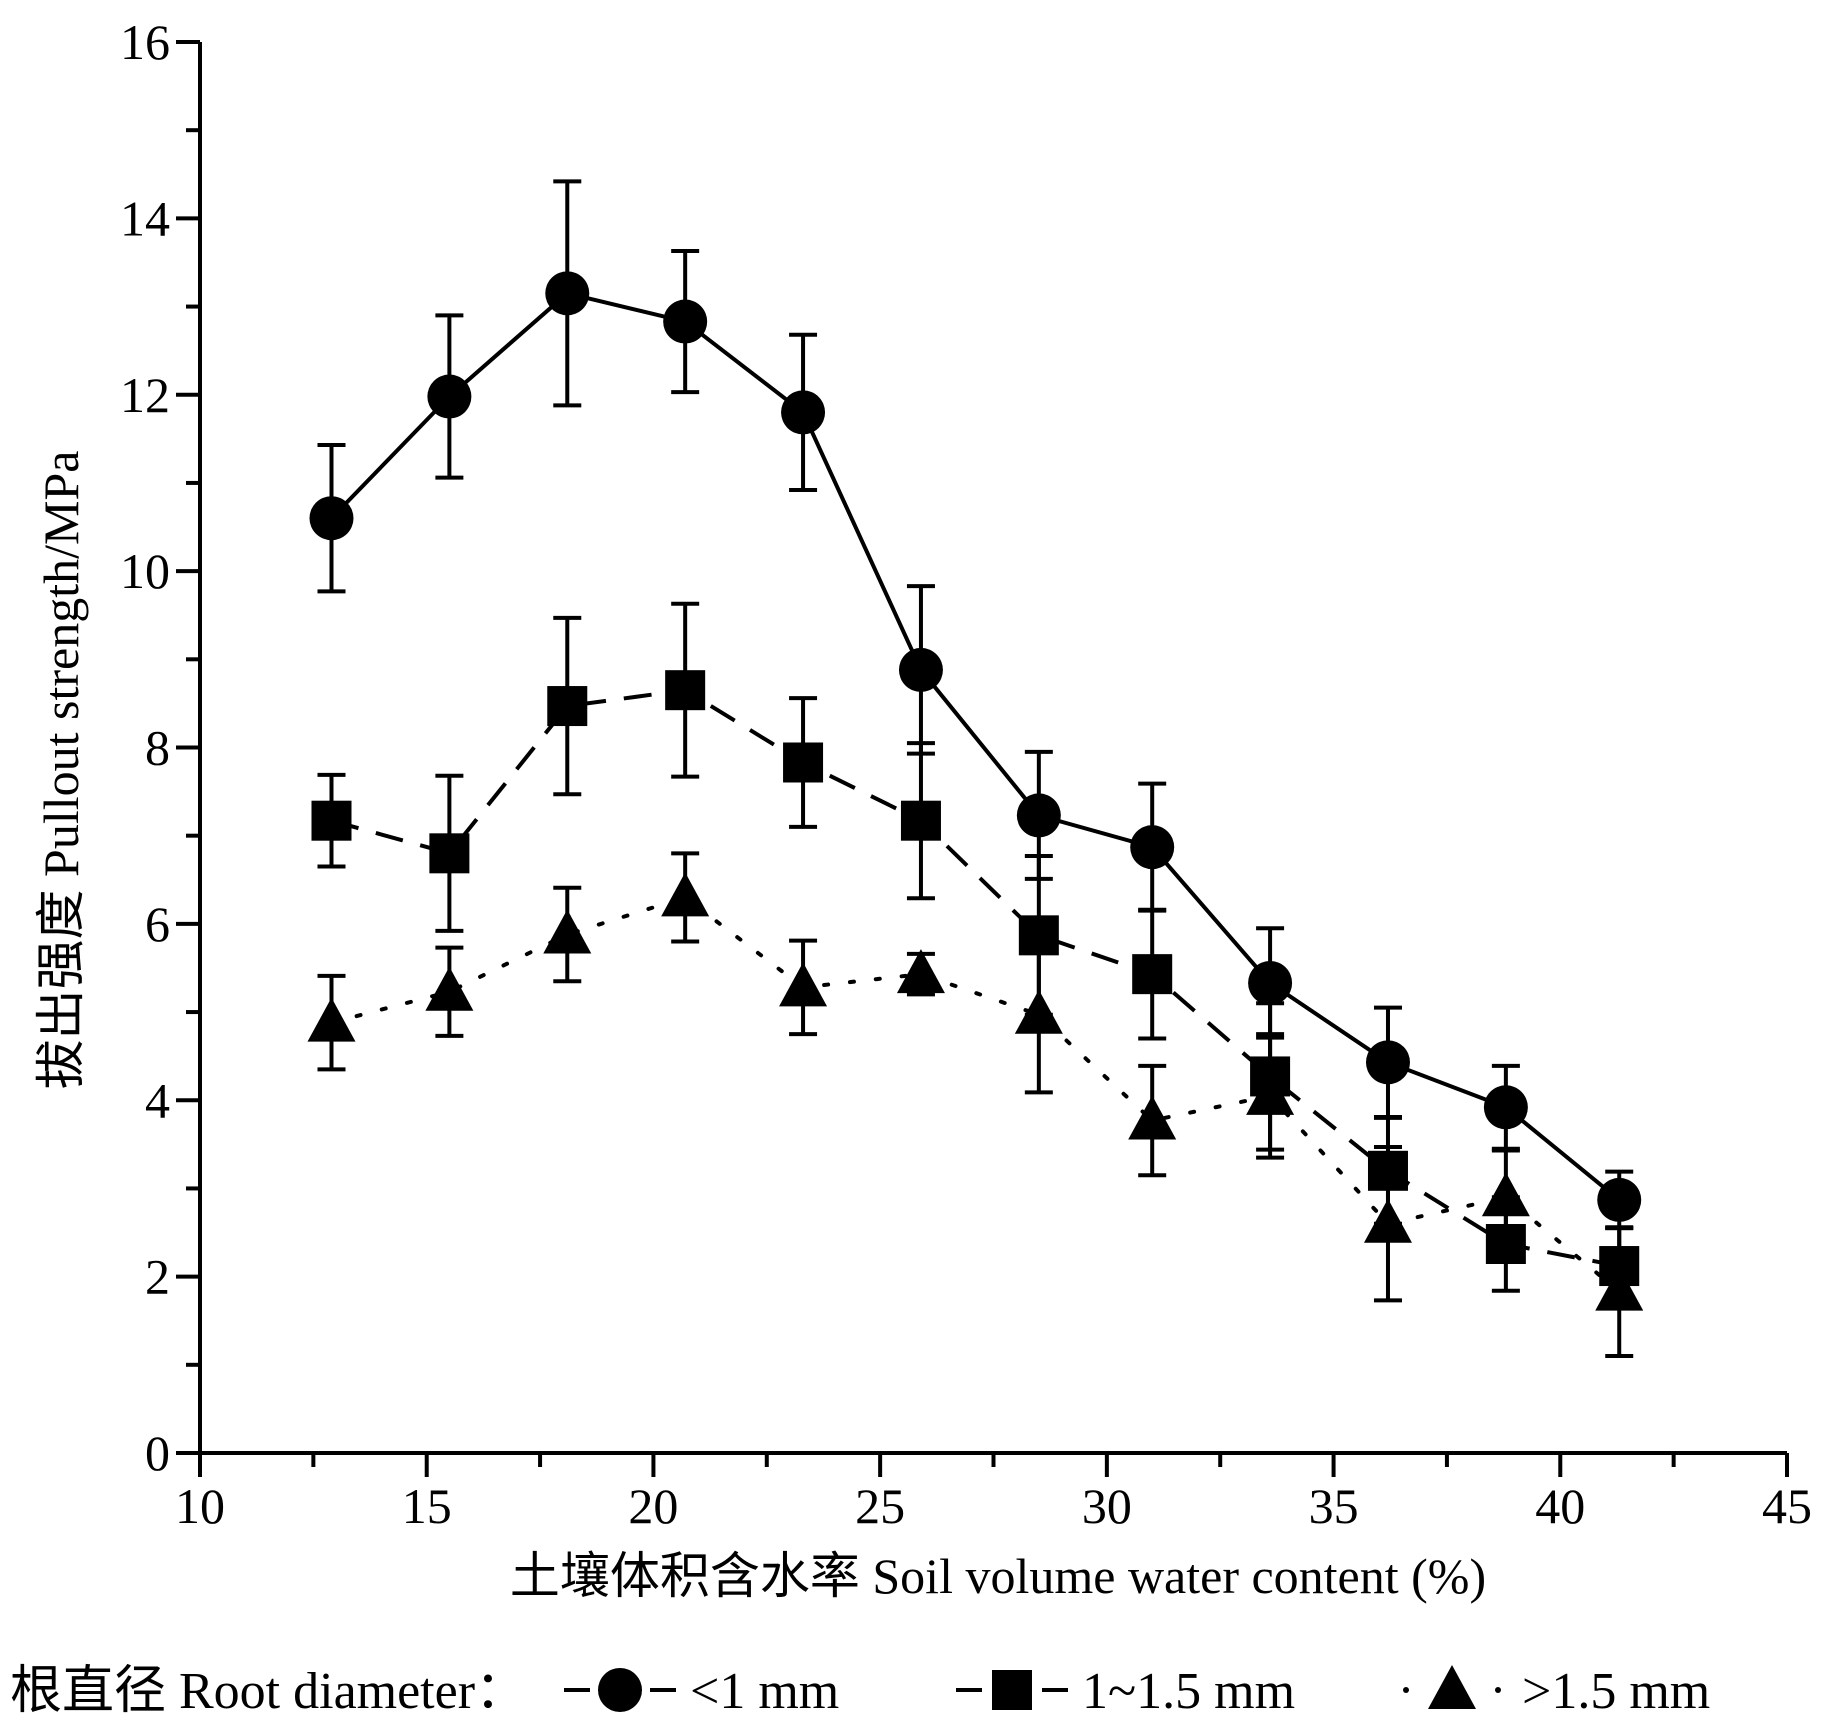 The image size is (1822, 1726). I want to click on y-tick-label: 12, so click(145, 395).